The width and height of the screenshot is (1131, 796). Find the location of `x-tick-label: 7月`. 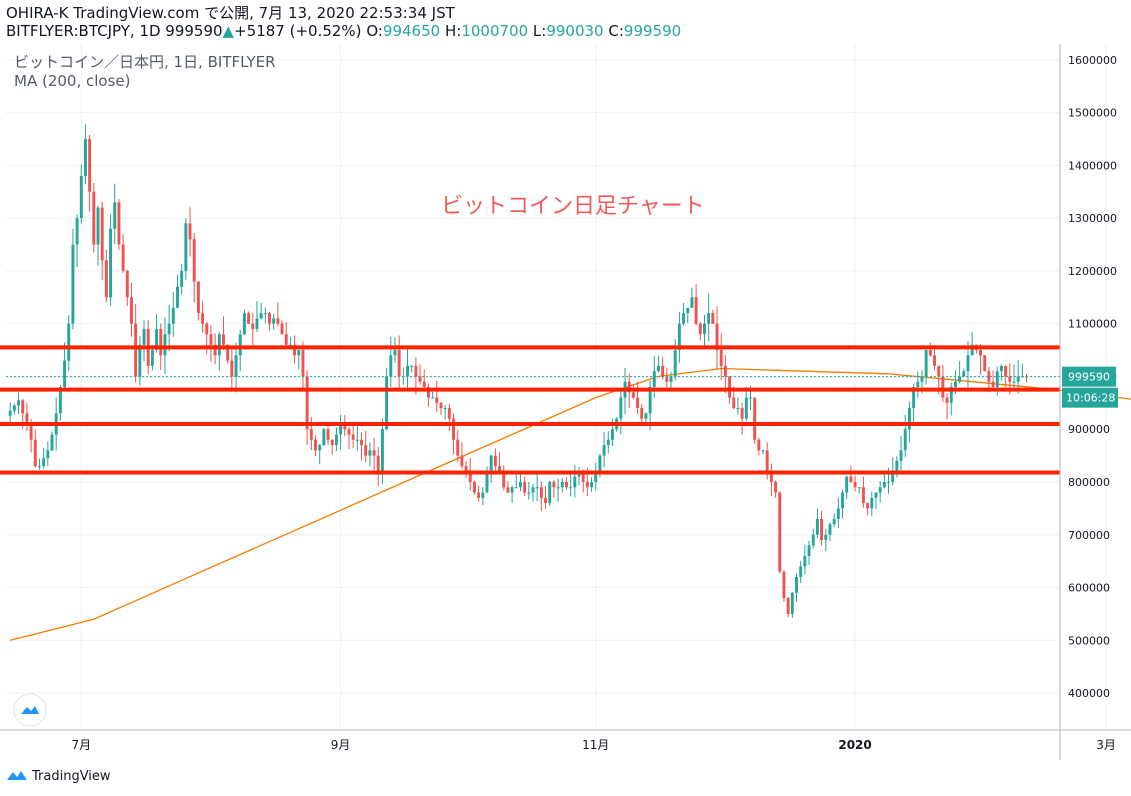

x-tick-label: 7月 is located at coordinates (81, 745).